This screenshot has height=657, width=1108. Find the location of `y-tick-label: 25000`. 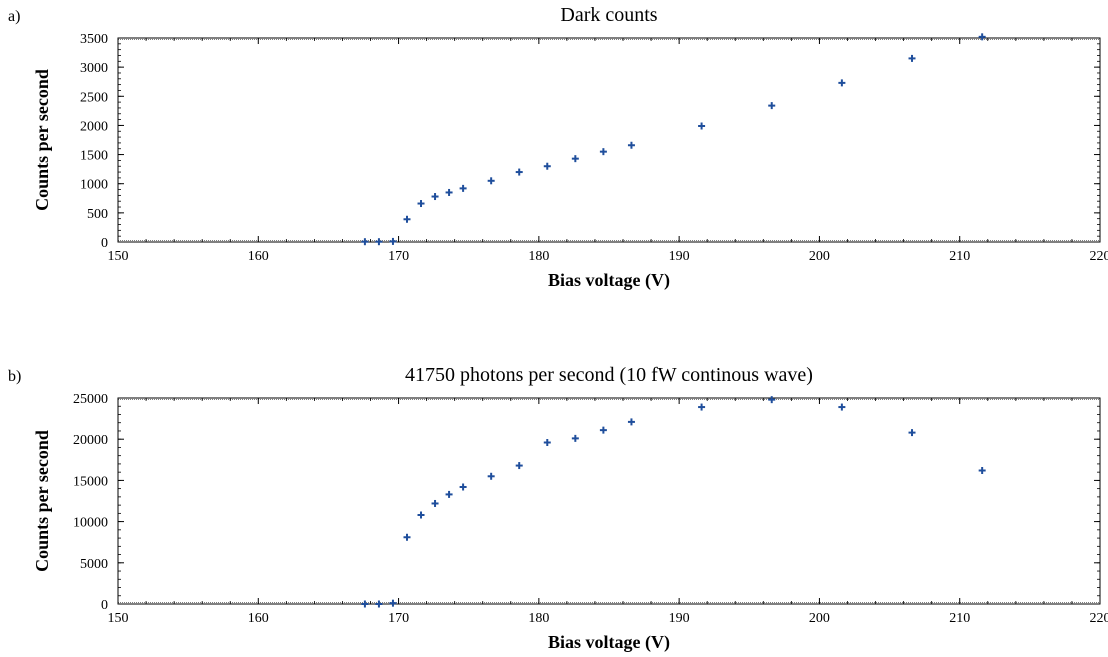

y-tick-label: 25000 is located at coordinates (90, 399).